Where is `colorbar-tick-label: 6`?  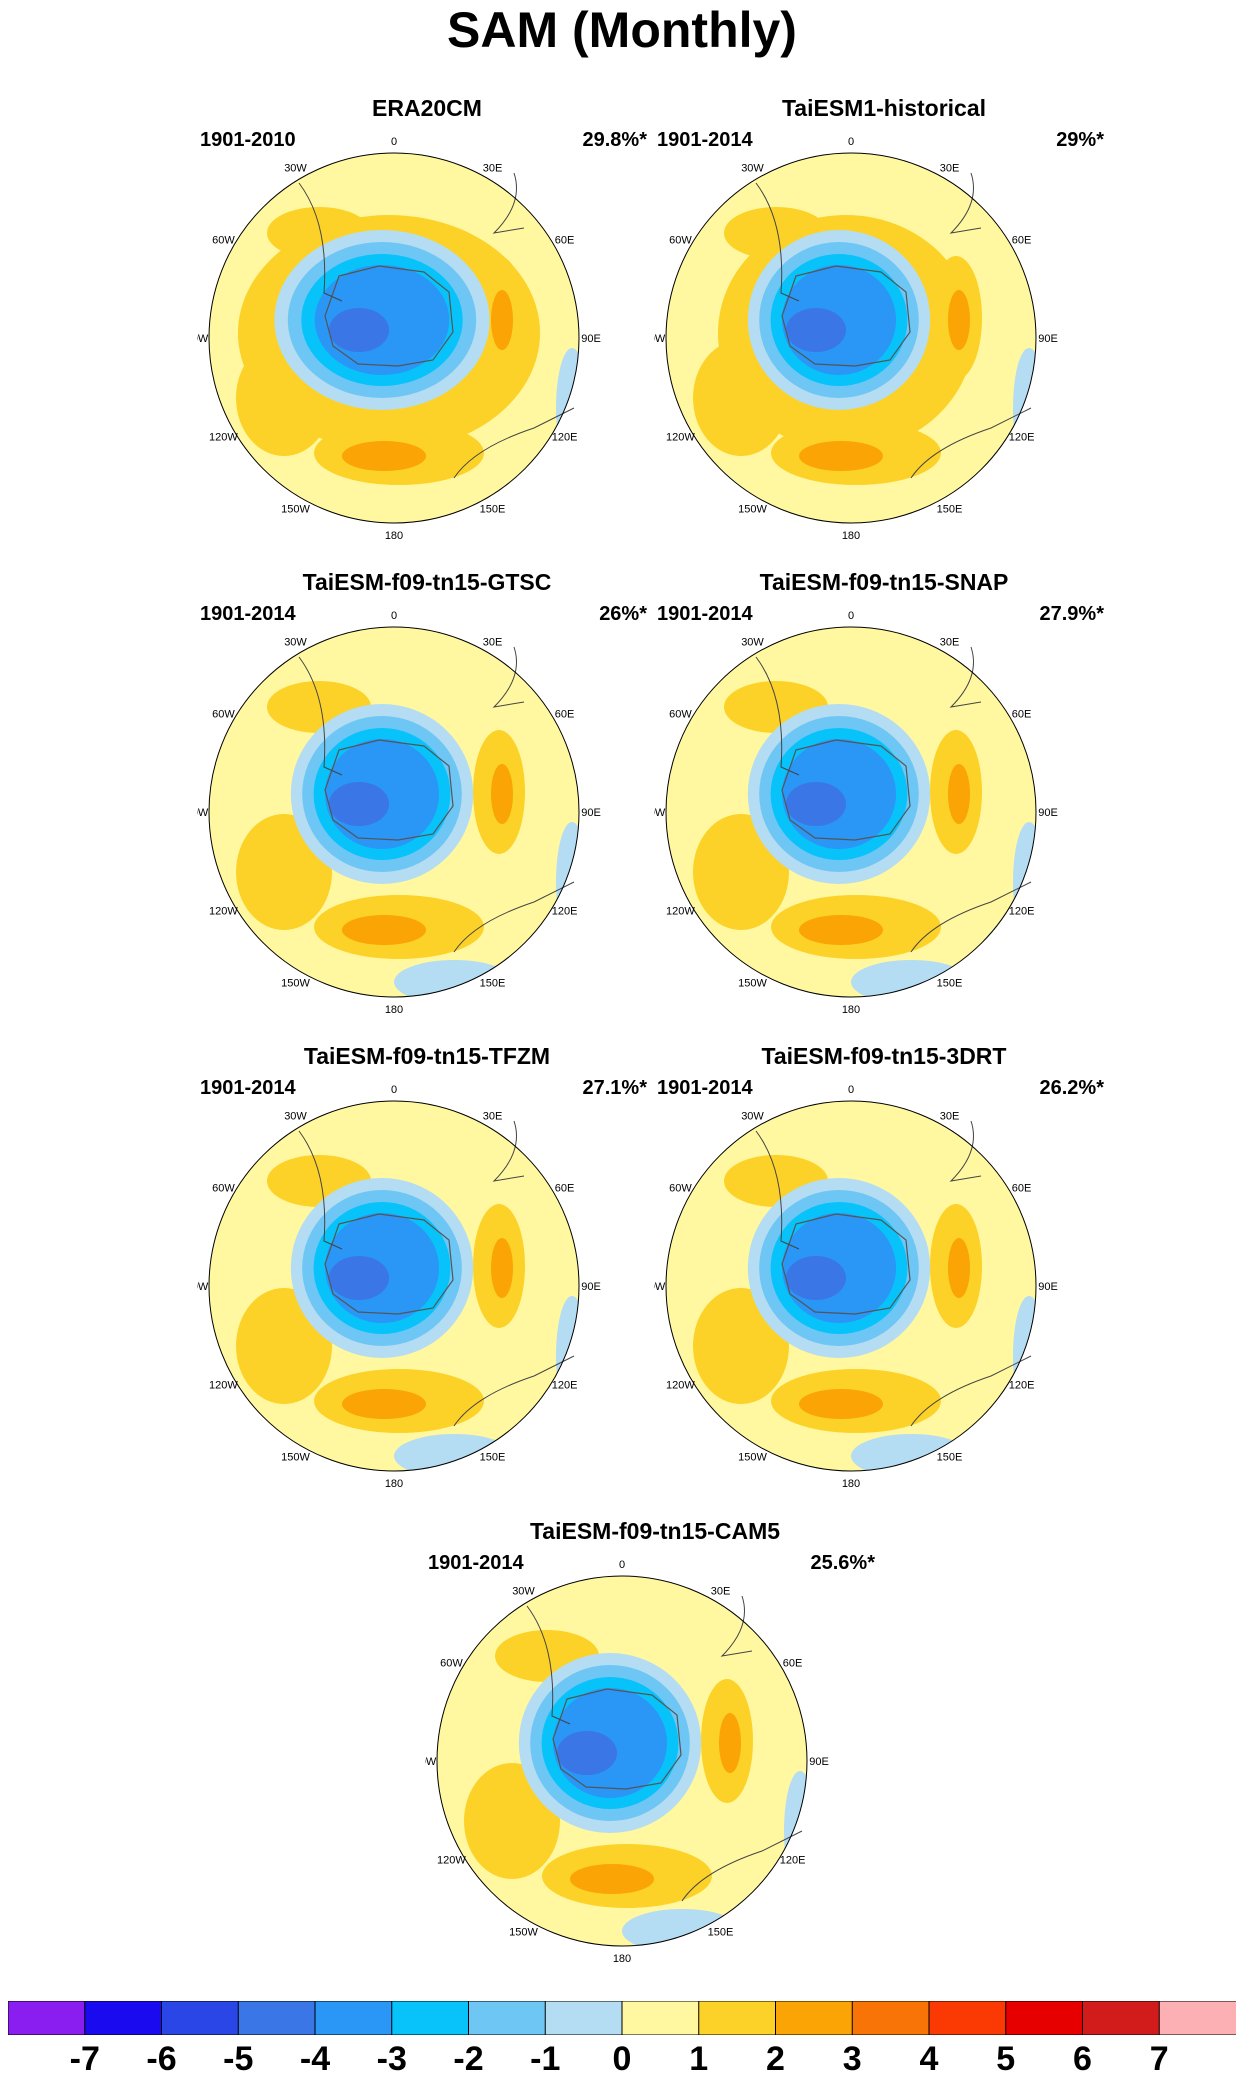 colorbar-tick-label: 6 is located at coordinates (1082, 2059).